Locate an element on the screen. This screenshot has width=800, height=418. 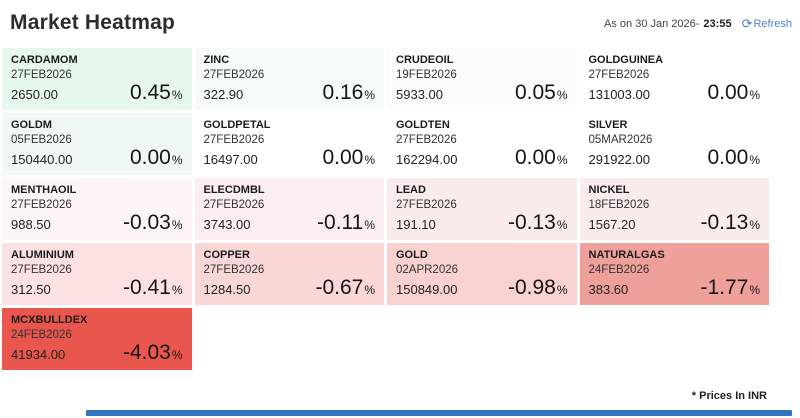
tile-price: 322.90 is located at coordinates (223, 94).